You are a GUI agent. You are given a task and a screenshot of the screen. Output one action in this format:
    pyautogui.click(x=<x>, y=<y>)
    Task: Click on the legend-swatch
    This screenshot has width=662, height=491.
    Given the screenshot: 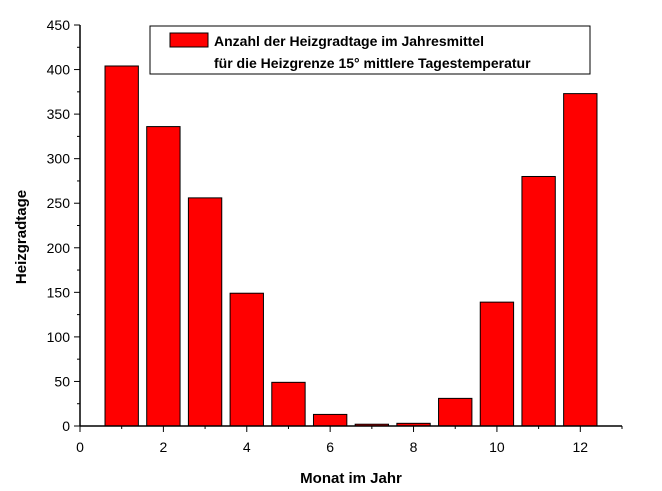 What is the action you would take?
    pyautogui.click(x=189, y=40)
    